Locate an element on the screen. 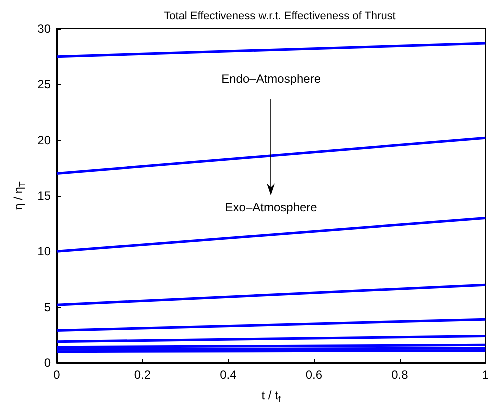 The width and height of the screenshot is (492, 409). y-tick-label: 15 is located at coordinates (45, 196).